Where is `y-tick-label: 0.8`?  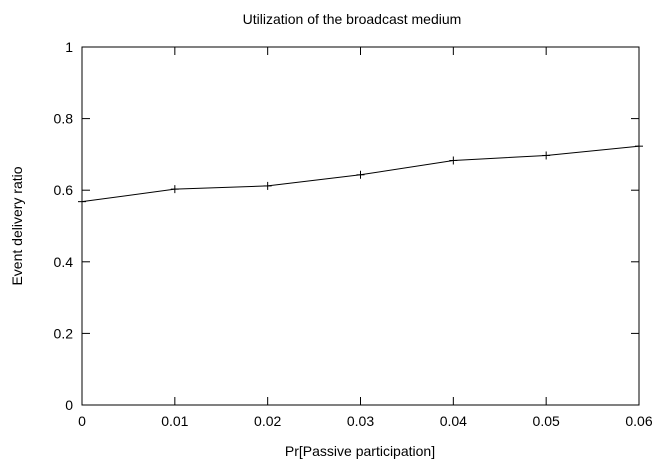
y-tick-label: 0.8 is located at coordinates (64, 119).